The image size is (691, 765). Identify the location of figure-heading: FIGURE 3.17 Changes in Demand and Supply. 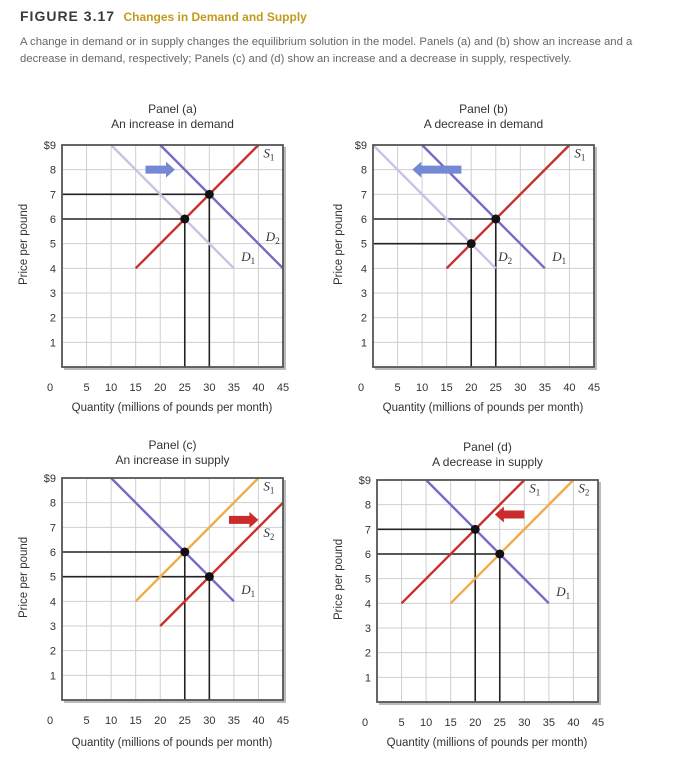
(163, 17).